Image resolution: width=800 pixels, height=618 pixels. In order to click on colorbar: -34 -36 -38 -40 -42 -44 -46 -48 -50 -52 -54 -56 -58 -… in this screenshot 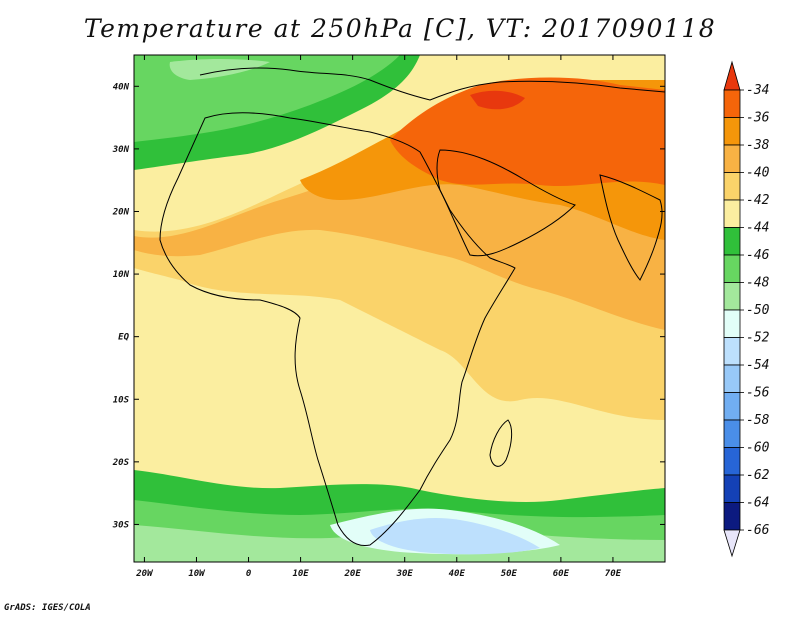, I will do `click(746, 309)`.